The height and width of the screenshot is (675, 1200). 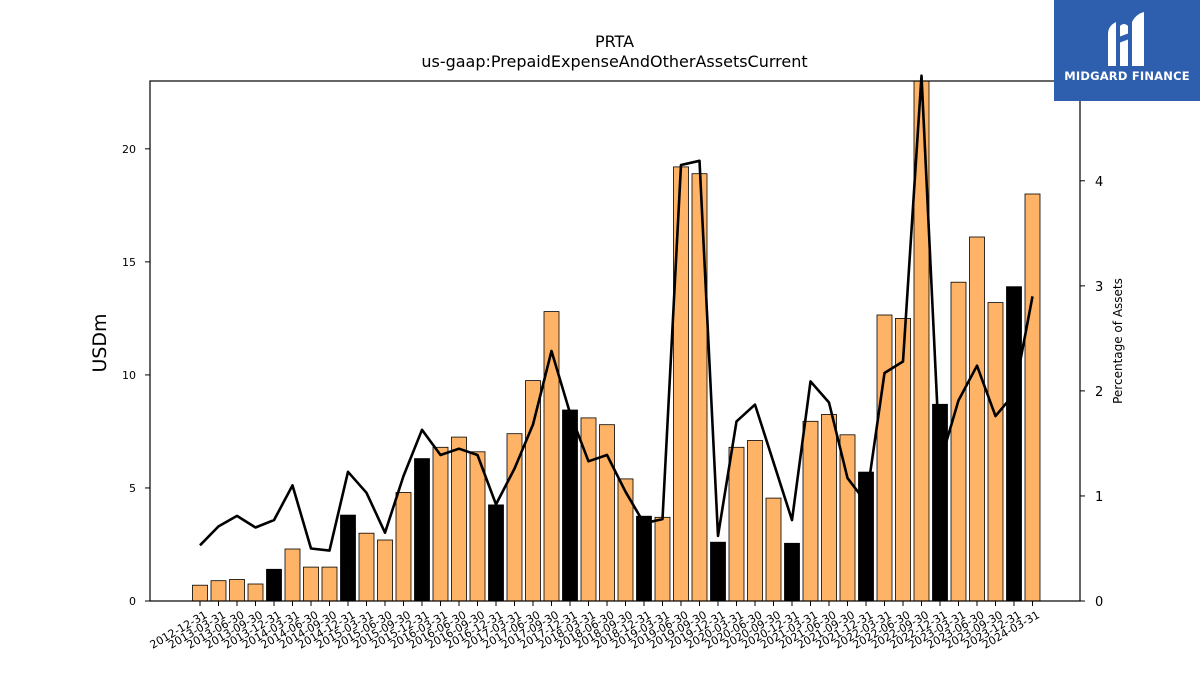 What do you see at coordinates (1099, 392) in the screenshot?
I see `y2-tick-label: 2` at bounding box center [1099, 392].